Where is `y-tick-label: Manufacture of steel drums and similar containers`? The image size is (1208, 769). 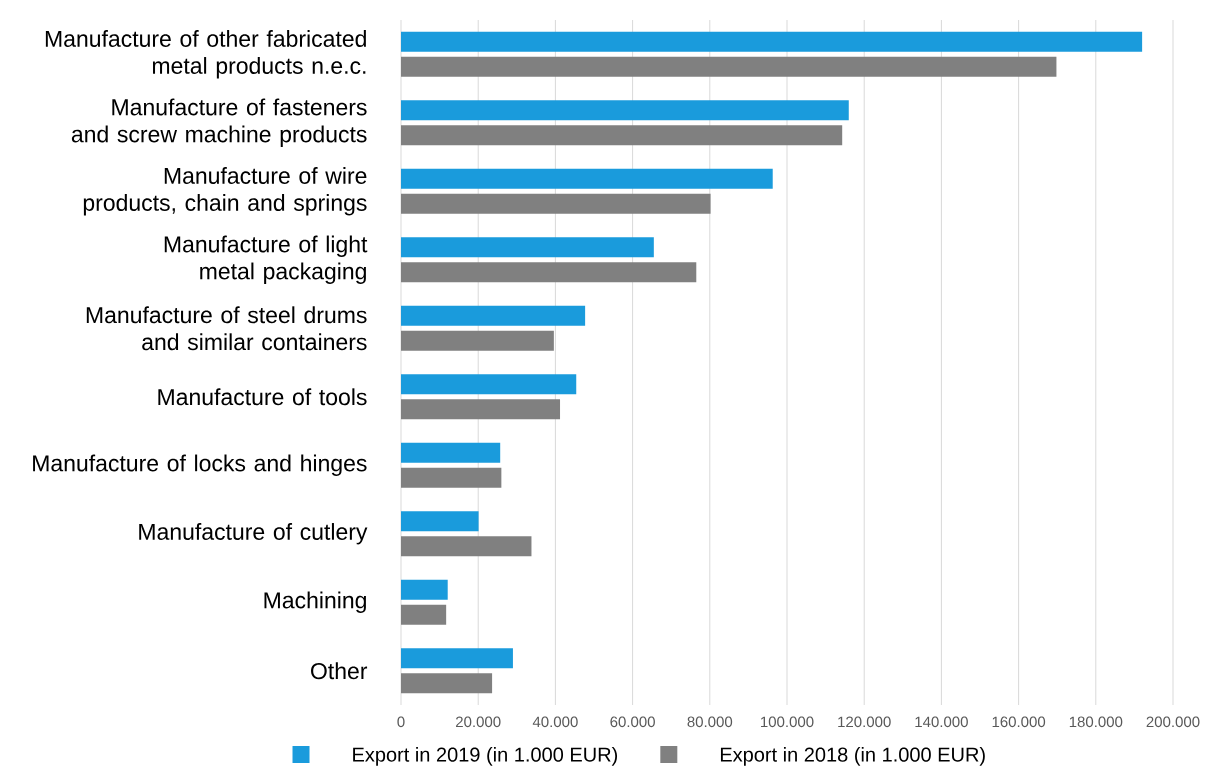 y-tick-label: Manufacture of steel drums and similar containers is located at coordinates (226, 328).